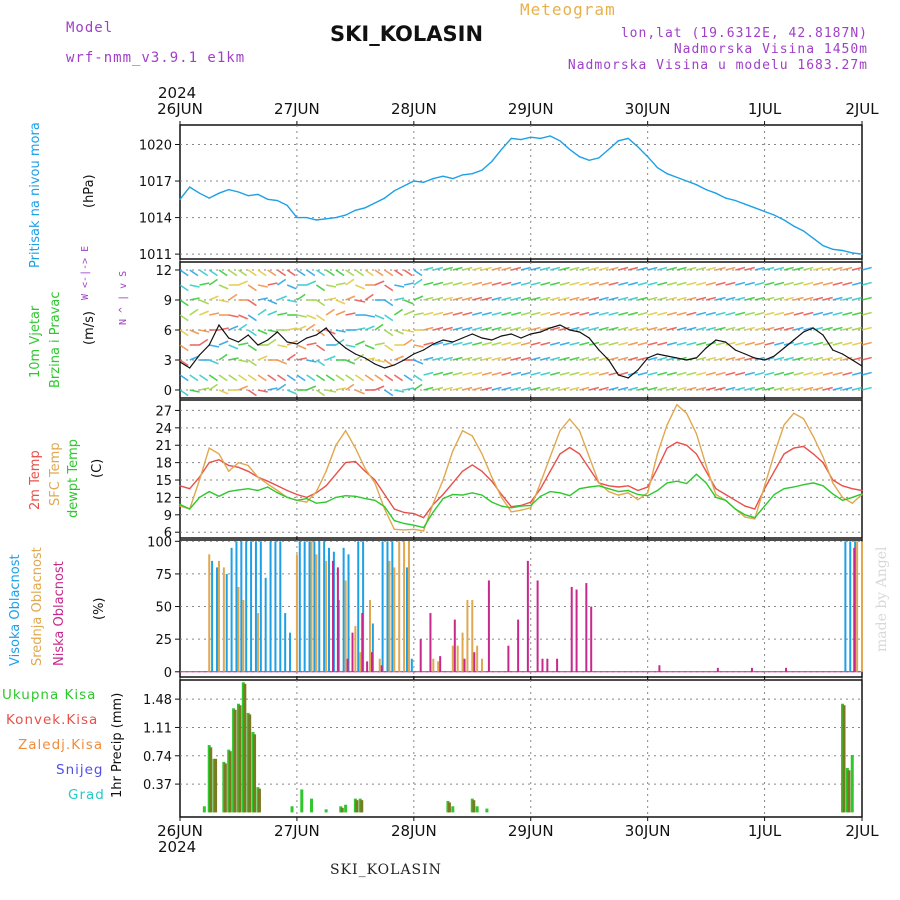 The width and height of the screenshot is (900, 900). Describe the element at coordinates (157, 785) in the screenshot. I see `precip-ytick-label: 0.37` at that location.